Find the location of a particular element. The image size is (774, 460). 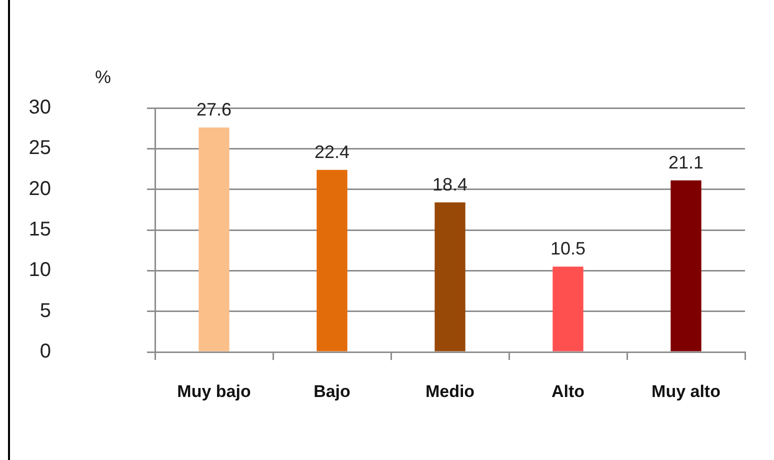

y-tick-label: 5 is located at coordinates (45, 311).